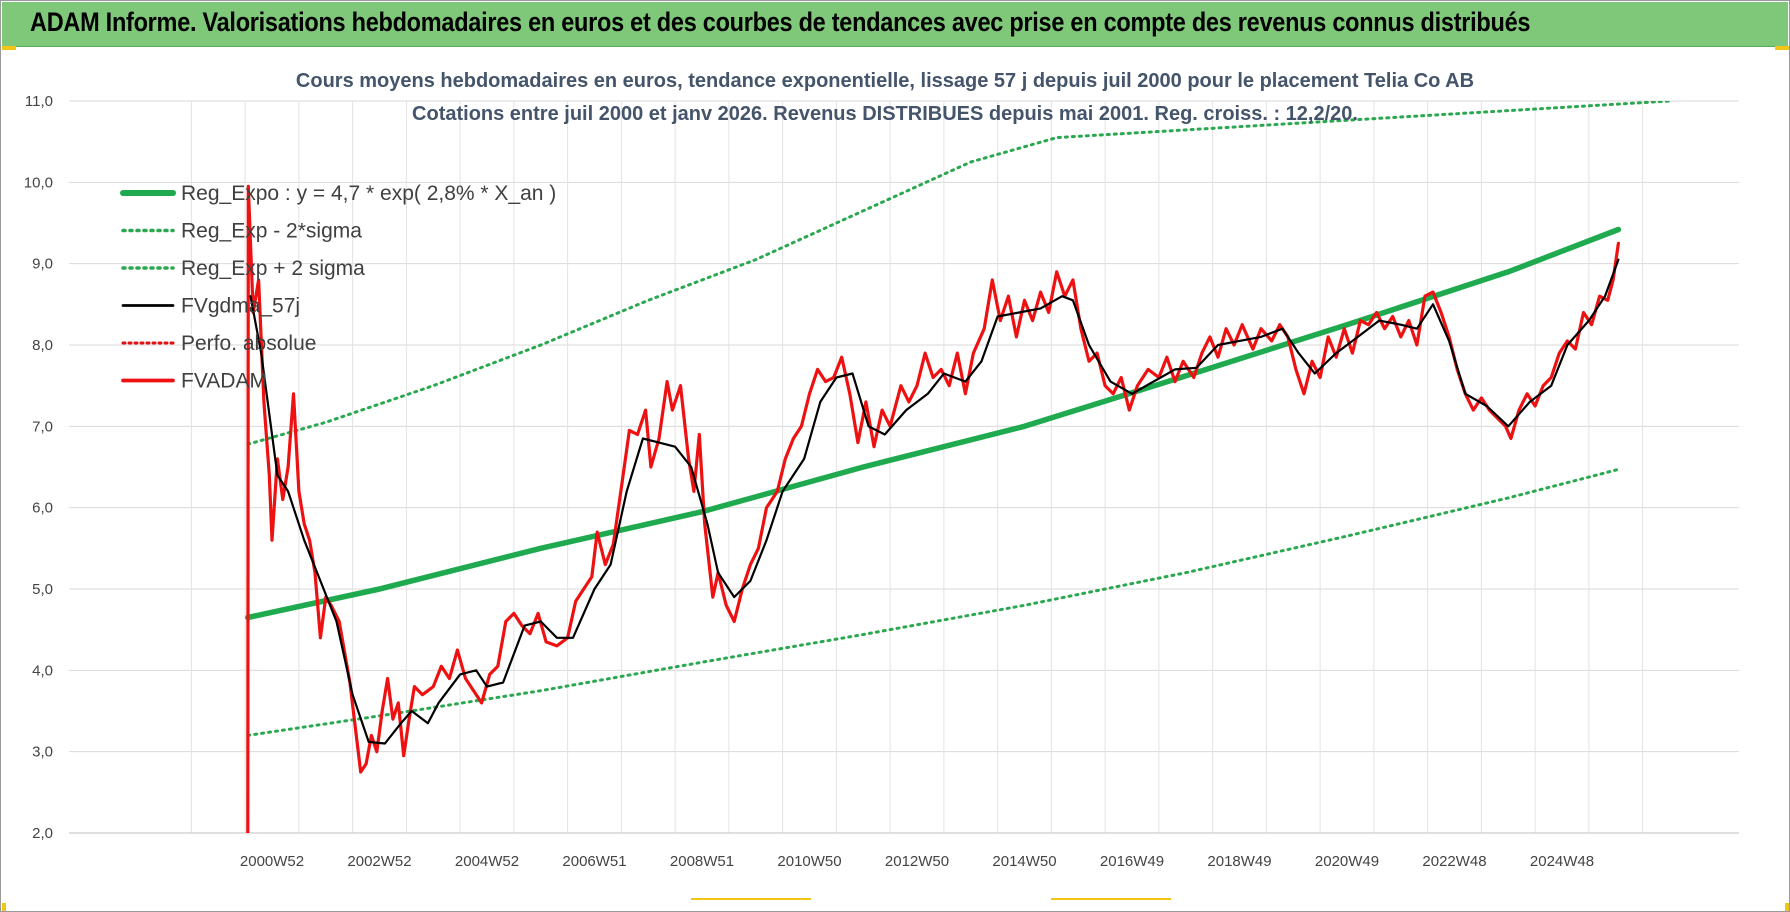  Describe the element at coordinates (272, 861) in the screenshot. I see `x-tick-label: 2000W52` at that location.